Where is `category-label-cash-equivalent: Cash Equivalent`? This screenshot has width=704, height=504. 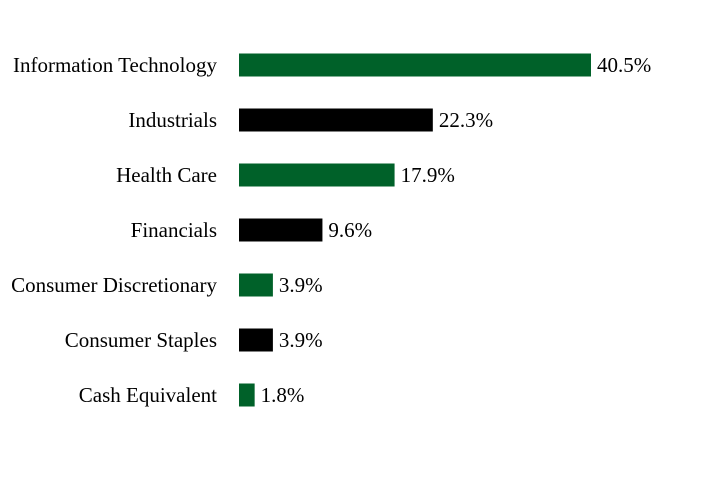 category-label-cash-equivalent: Cash Equivalent is located at coordinates (148, 395).